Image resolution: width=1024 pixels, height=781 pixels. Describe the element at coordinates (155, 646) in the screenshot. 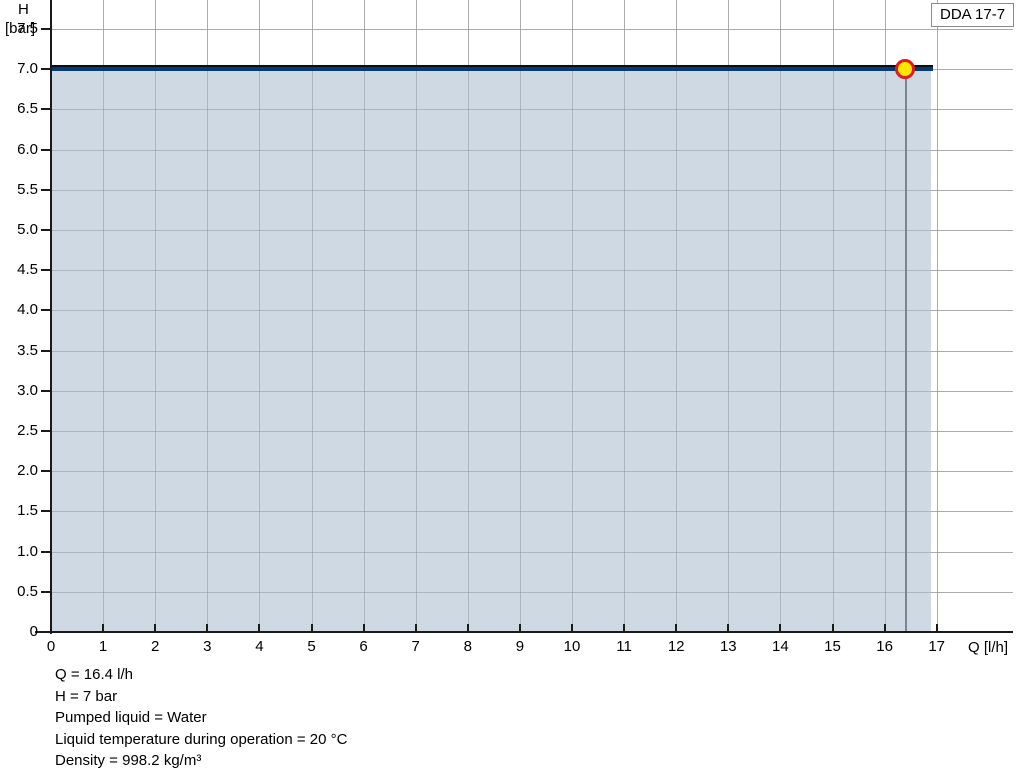

I see `x-axis-tick-label: 2` at that location.